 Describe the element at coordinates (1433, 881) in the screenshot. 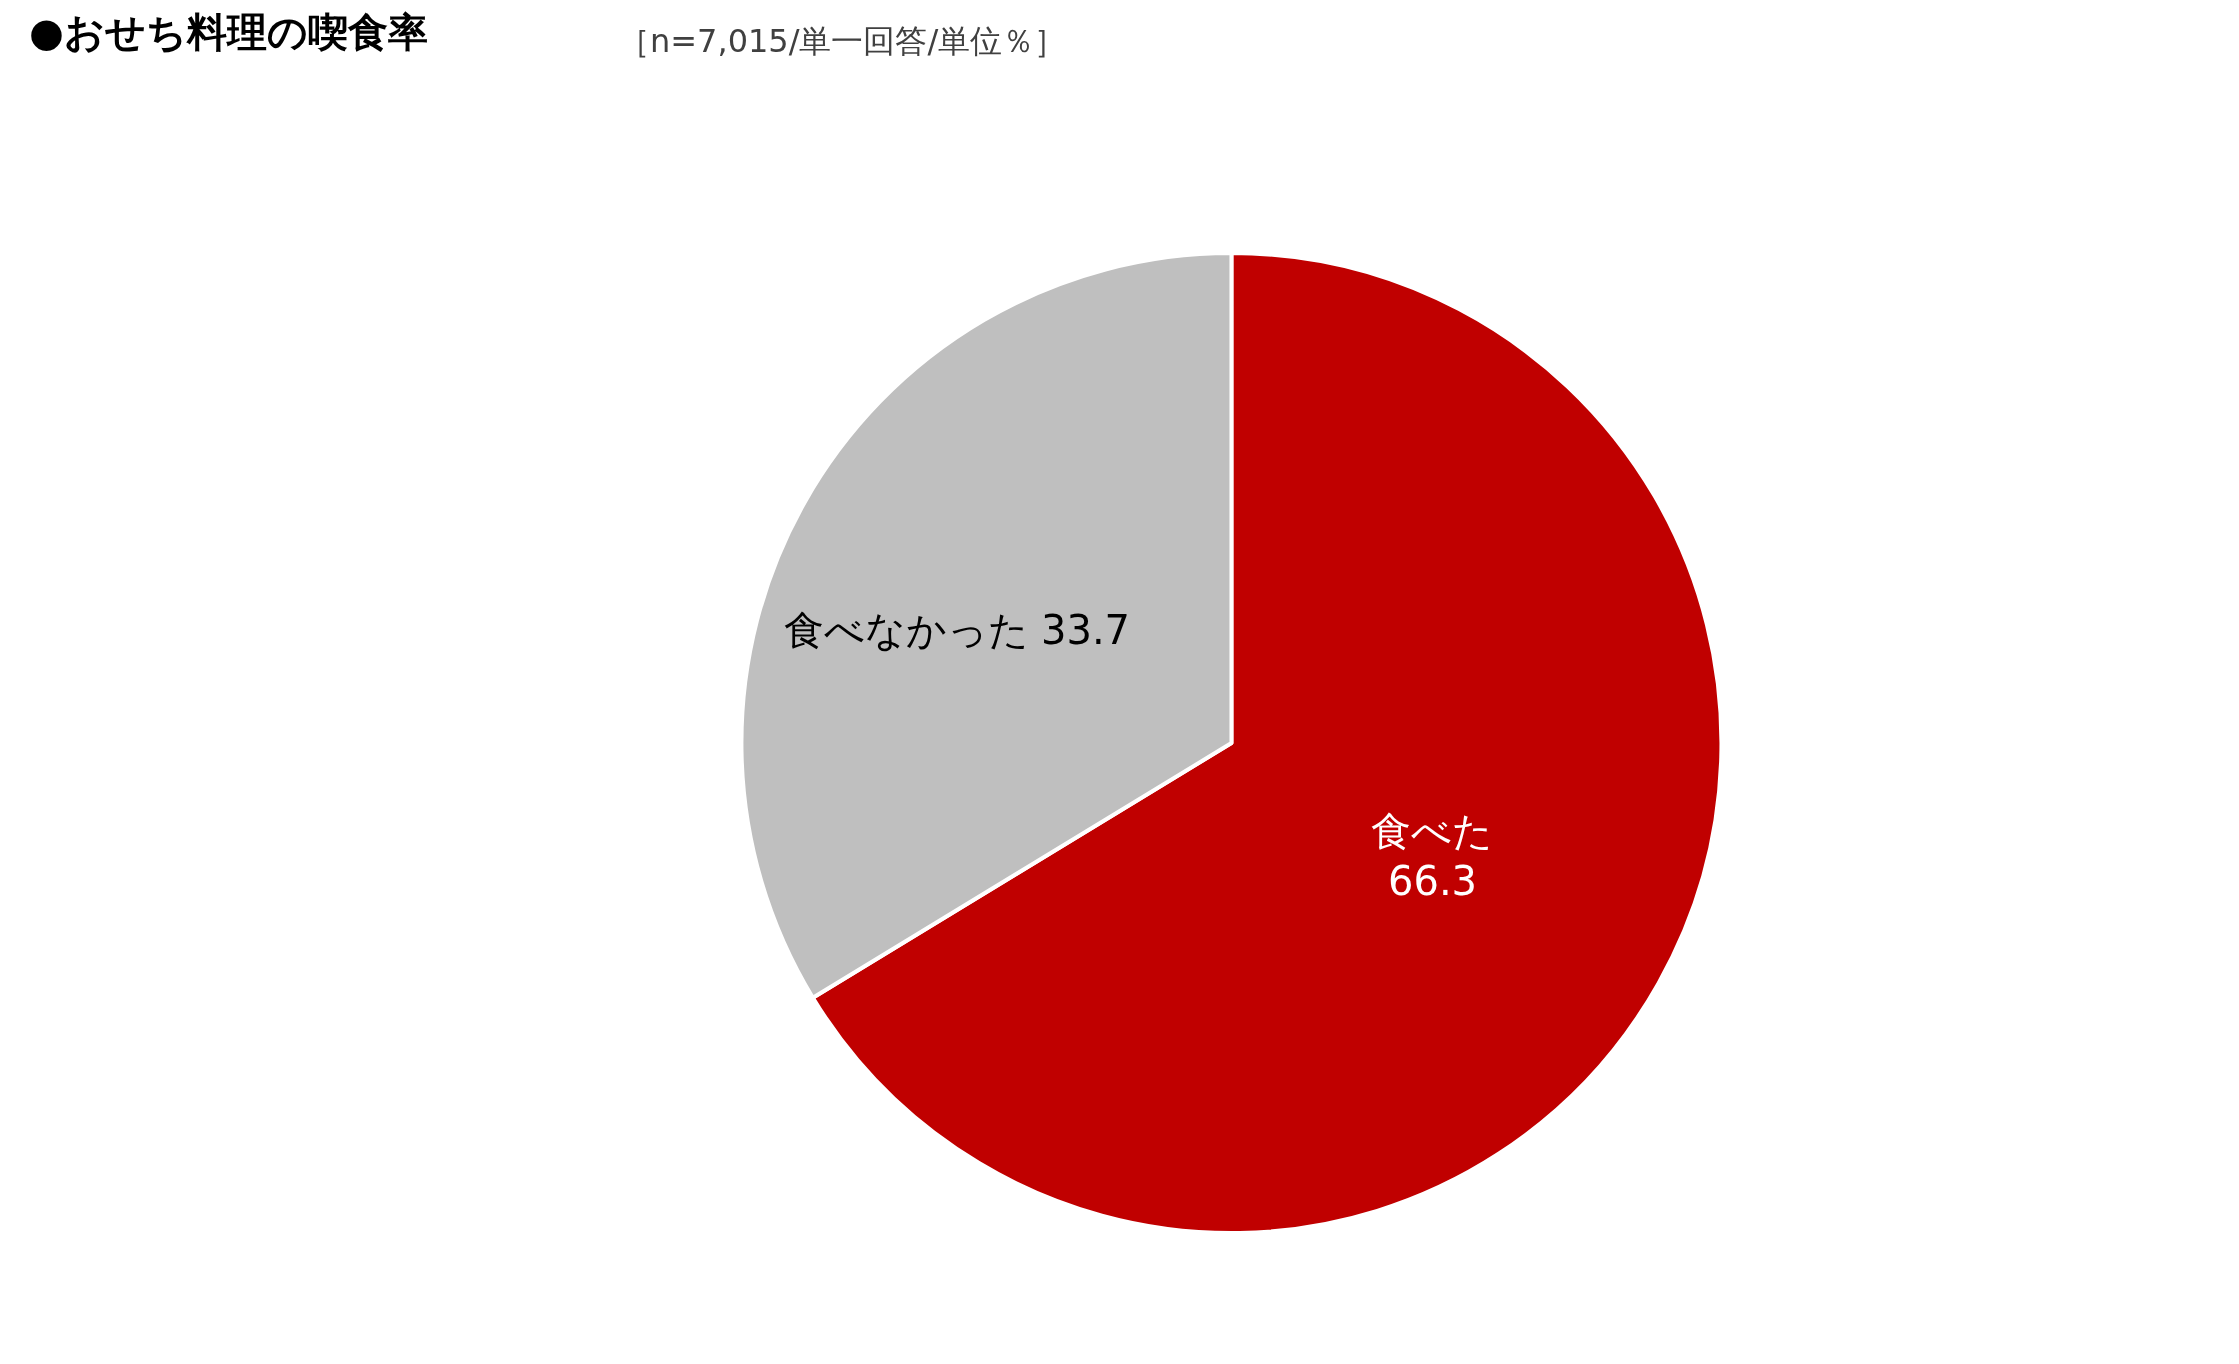

I see `data-label: 66.3` at that location.